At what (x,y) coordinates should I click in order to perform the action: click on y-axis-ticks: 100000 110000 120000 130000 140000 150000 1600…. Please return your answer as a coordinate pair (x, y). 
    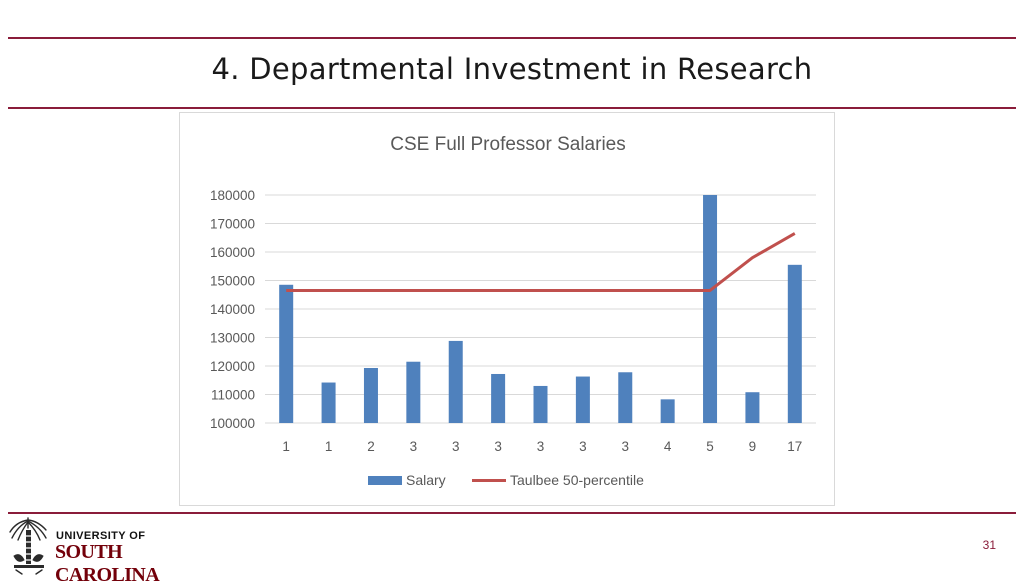
    Looking at the image, I should click on (232, 309).